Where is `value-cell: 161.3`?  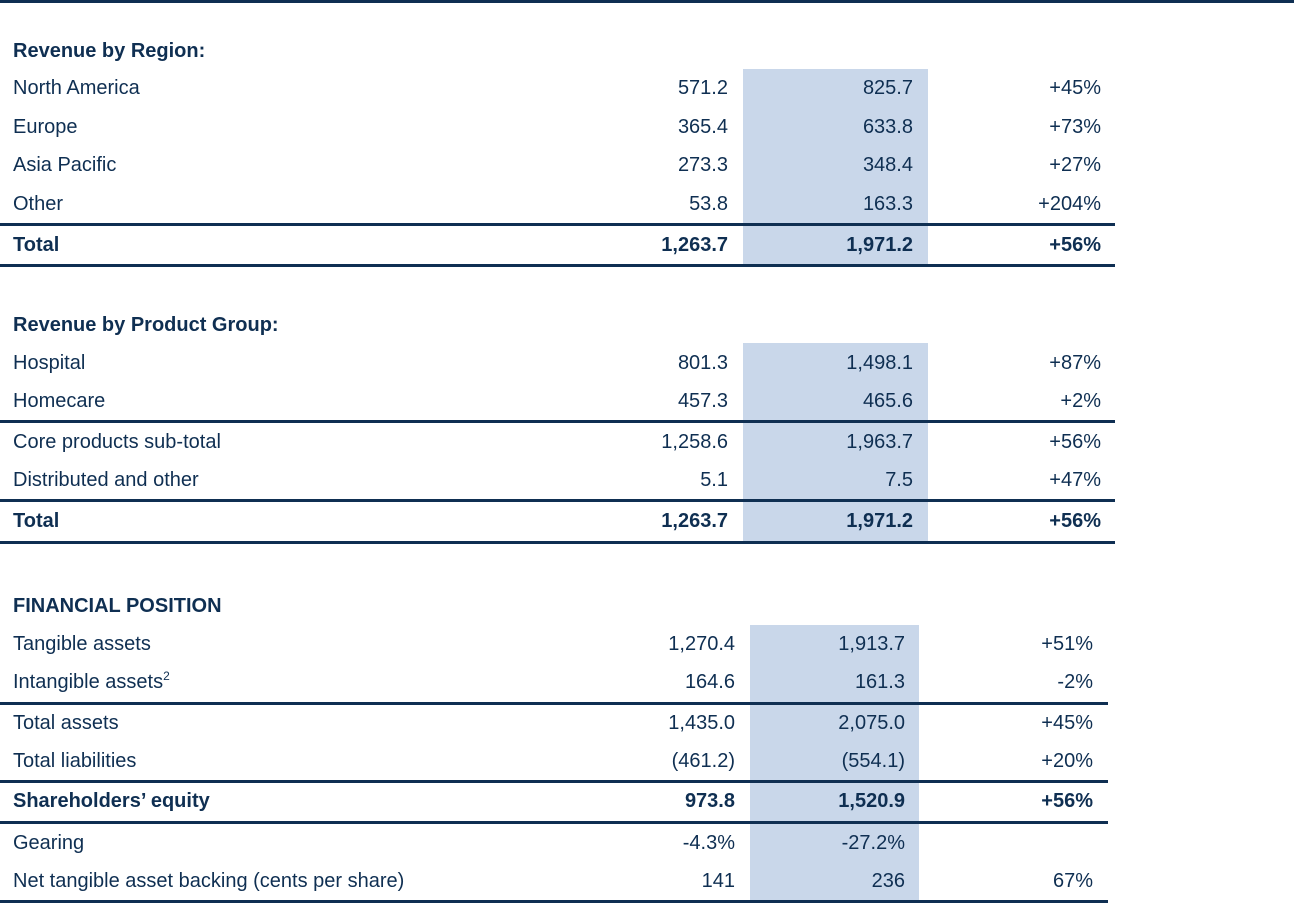 value-cell: 161.3 is located at coordinates (879, 682).